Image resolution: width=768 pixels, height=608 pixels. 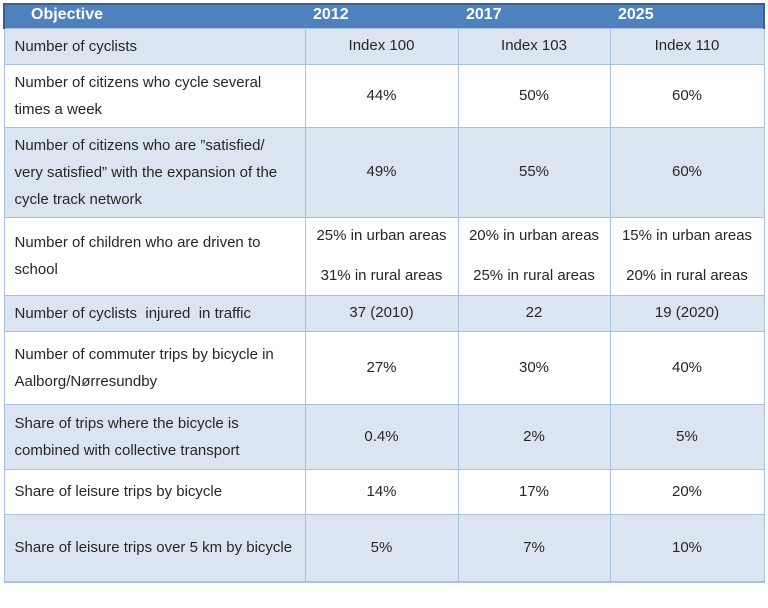 I want to click on cell-value-2017: 22, so click(x=534, y=313).